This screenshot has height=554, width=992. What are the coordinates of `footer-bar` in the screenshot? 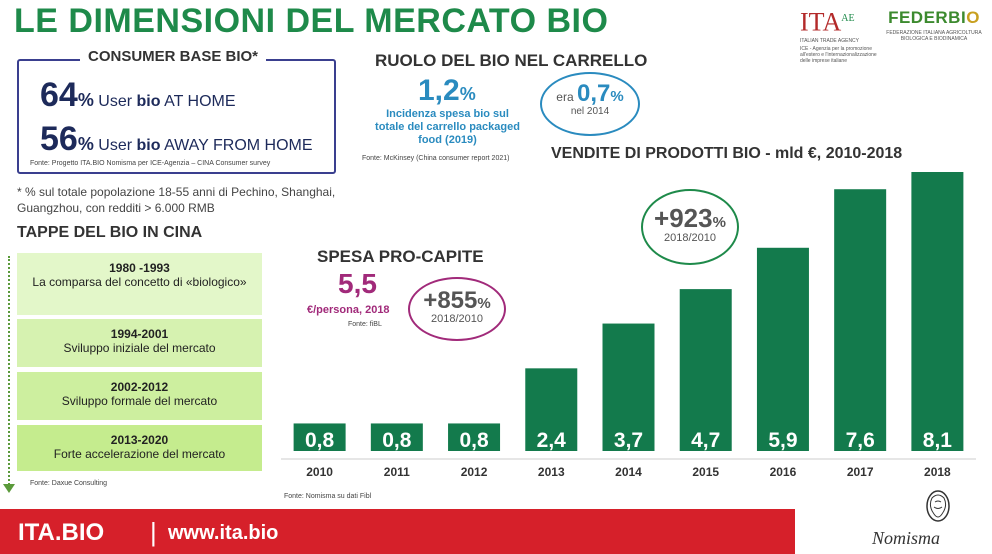 It's located at (397, 531).